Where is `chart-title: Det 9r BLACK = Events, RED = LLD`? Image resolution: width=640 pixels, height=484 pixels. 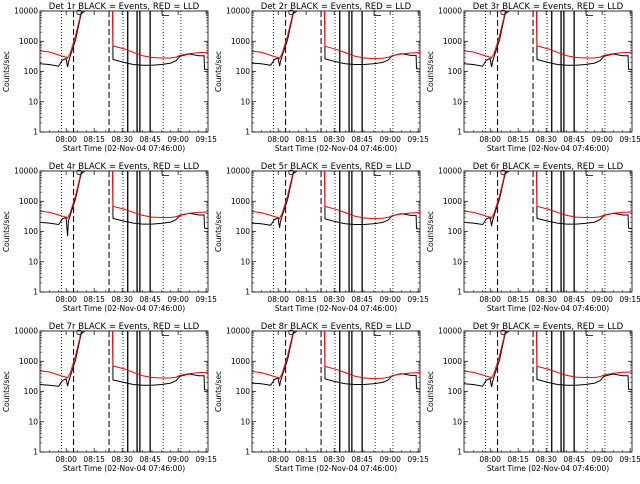 chart-title: Det 9r BLACK = Events, RED = LLD is located at coordinates (548, 327).